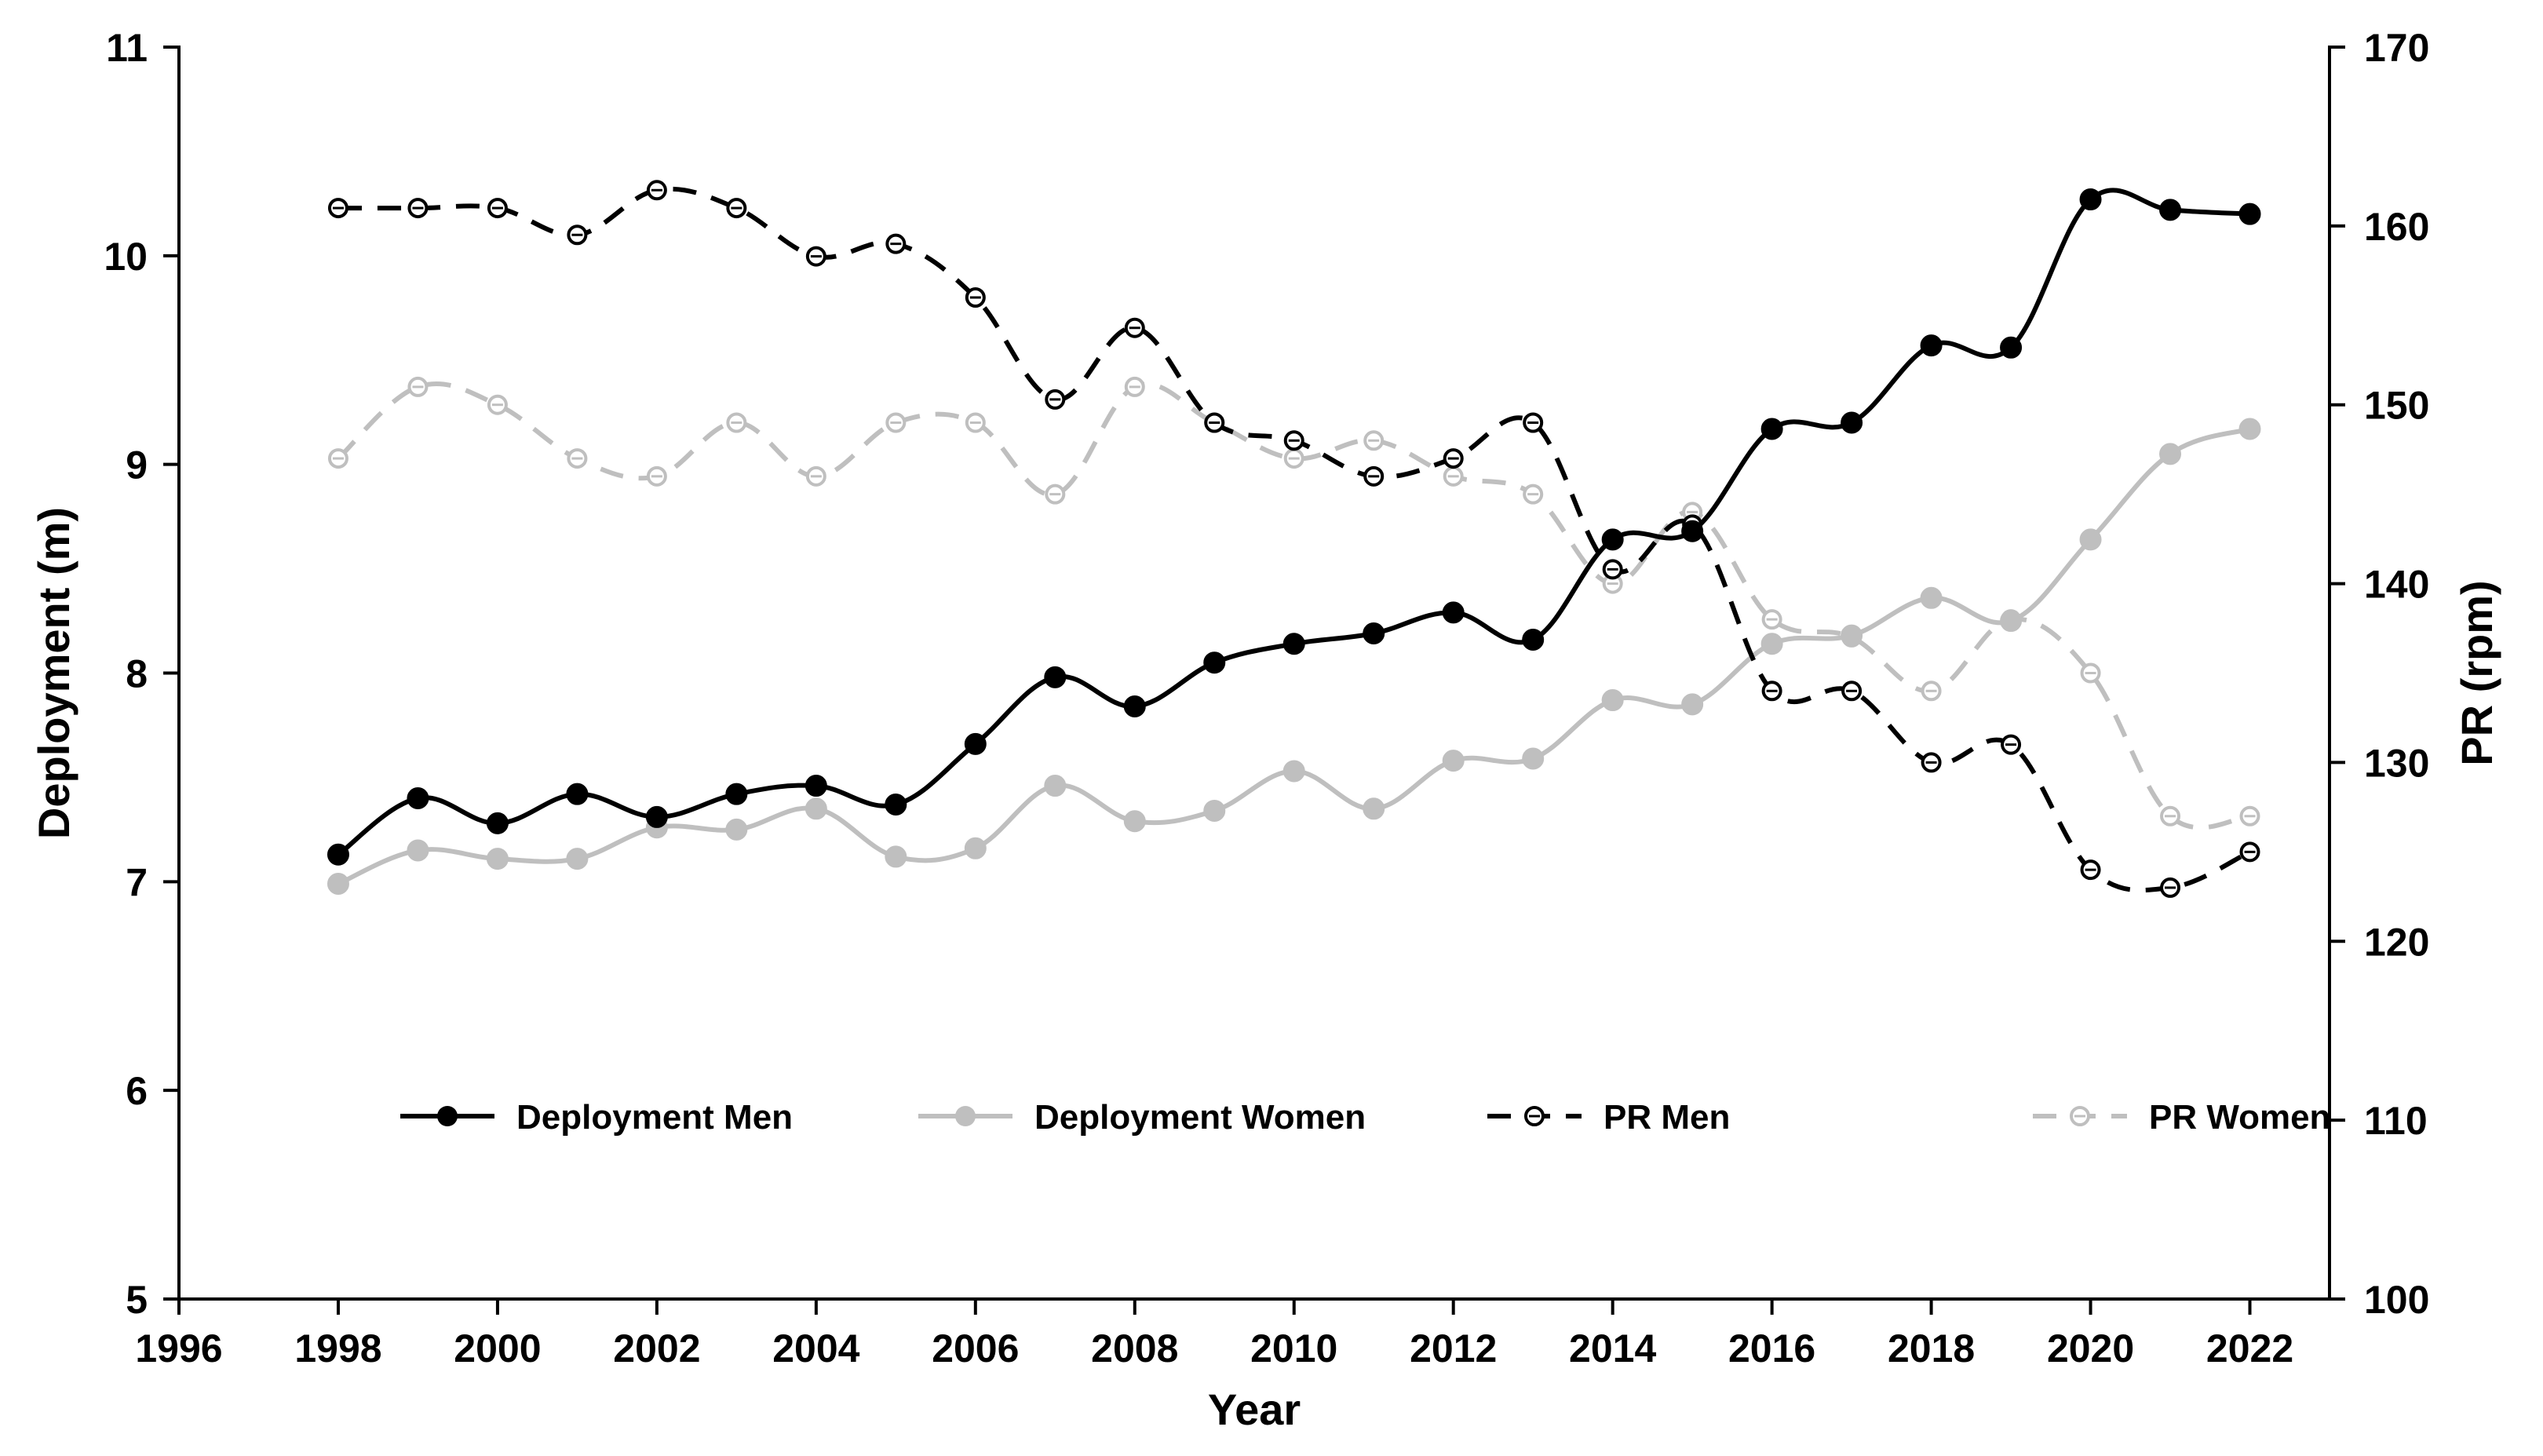 This screenshot has width=2543, height=1456. Describe the element at coordinates (1254, 1409) in the screenshot. I see `x-axis-title: Year` at that location.